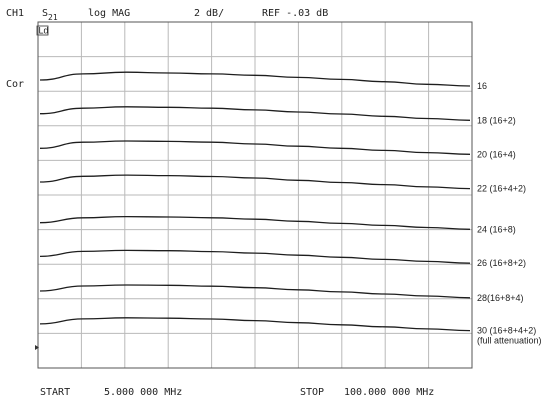 This screenshot has width=546, height=405. Describe the element at coordinates (501, 189) in the screenshot. I see `trace-label: 22 (16+4+2)` at that location.